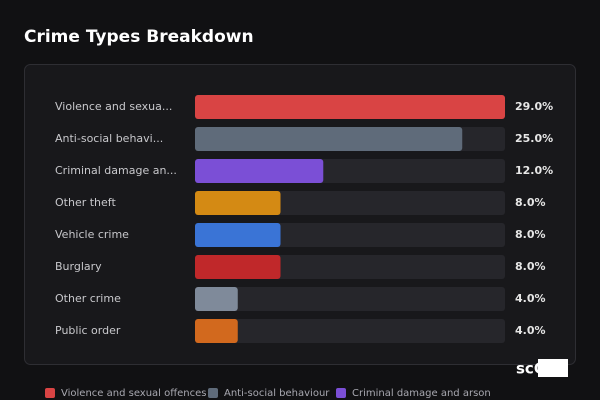 This screenshot has height=400, width=600. I want to click on category-label: Vehicle crime, so click(92, 234).